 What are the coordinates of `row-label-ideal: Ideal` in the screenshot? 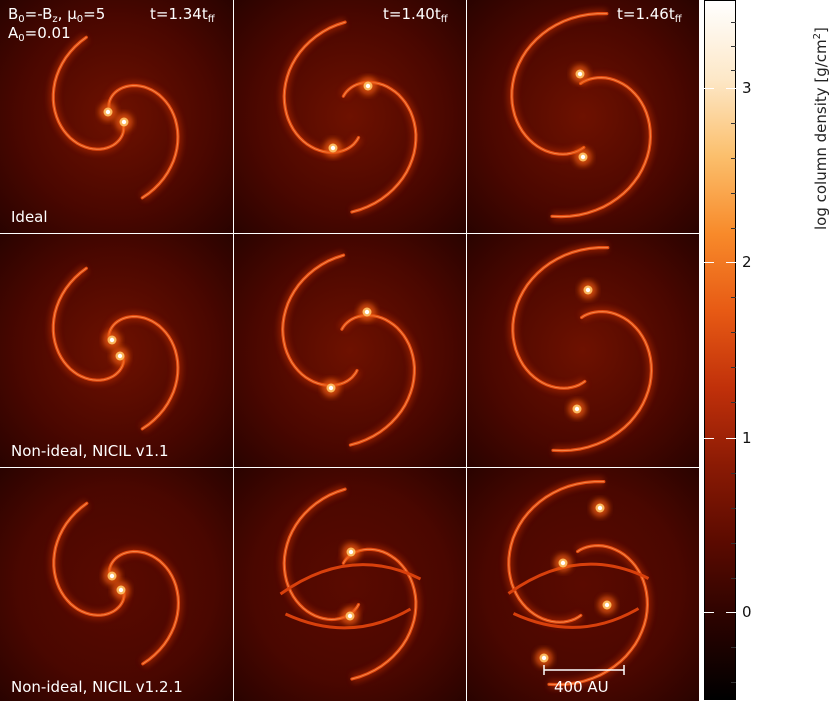 It's located at (29, 217).